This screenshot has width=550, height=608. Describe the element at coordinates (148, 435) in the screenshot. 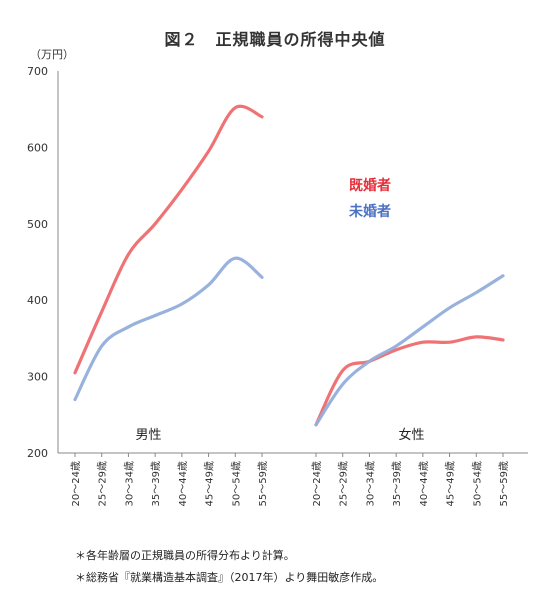

I see `panel-label: 男性` at that location.